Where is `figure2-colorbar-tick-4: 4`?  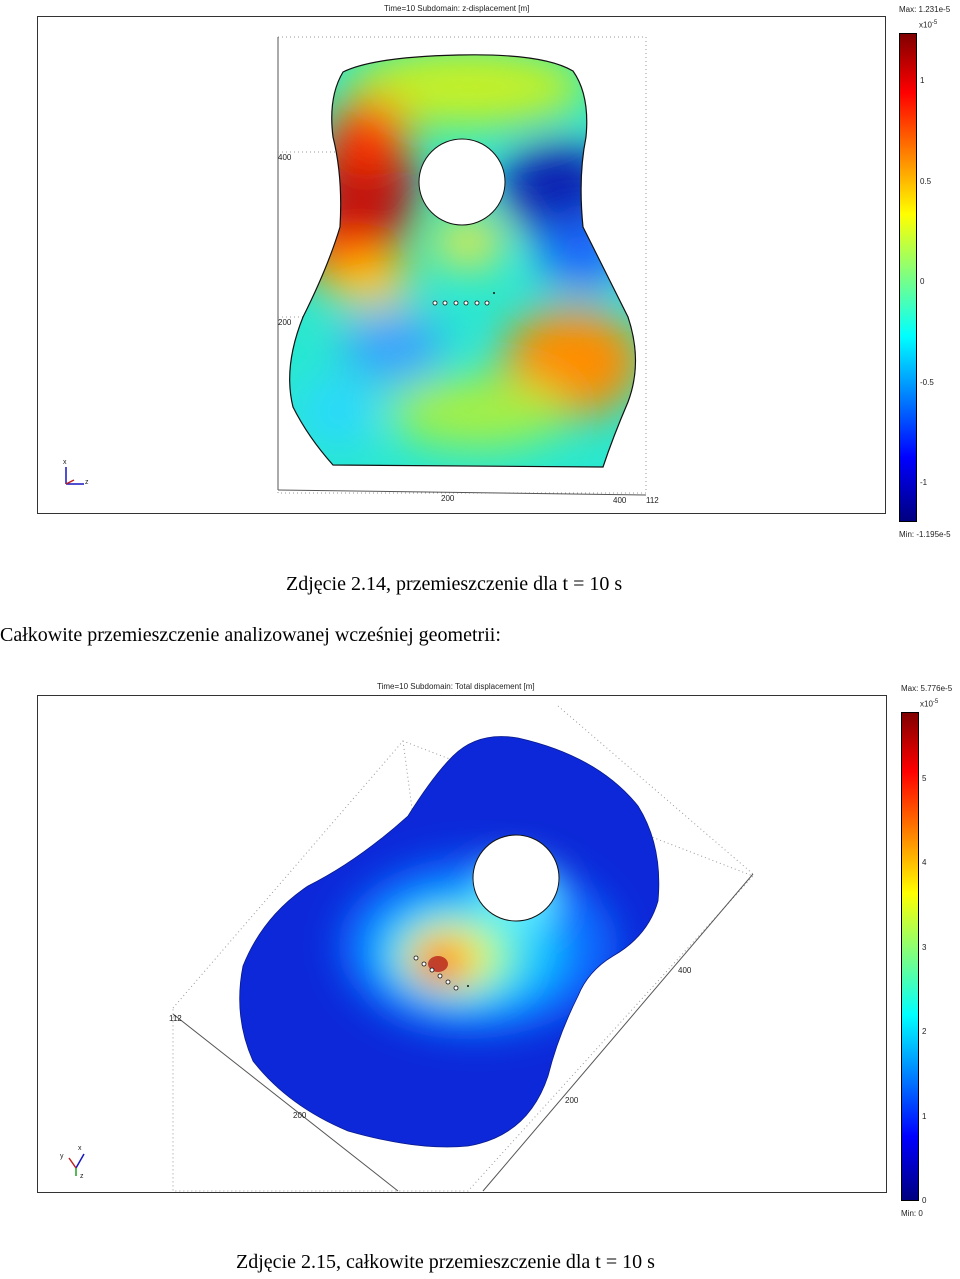
figure2-colorbar-tick-4: 4 is located at coordinates (924, 862).